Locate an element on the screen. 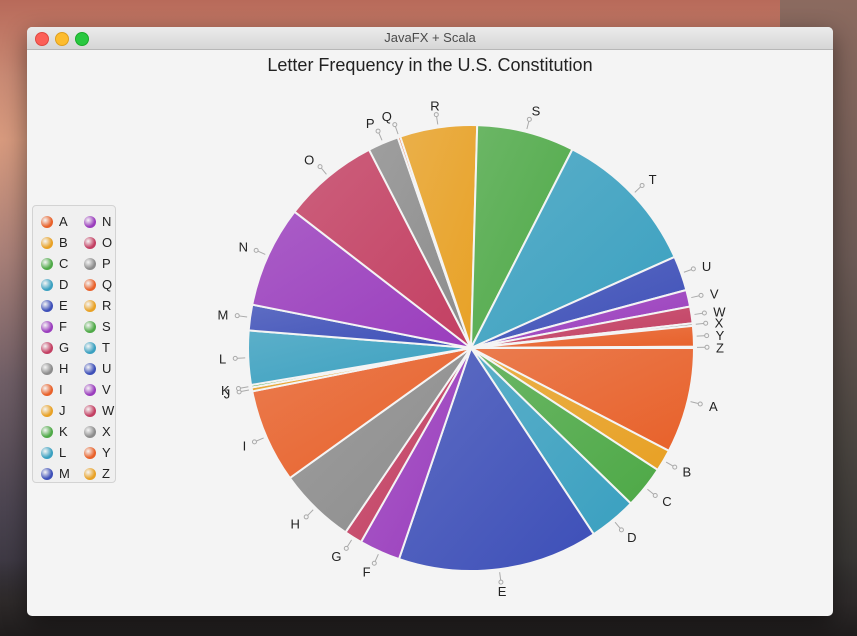 The height and width of the screenshot is (636, 857). slice-label-g: G is located at coordinates (336, 556).